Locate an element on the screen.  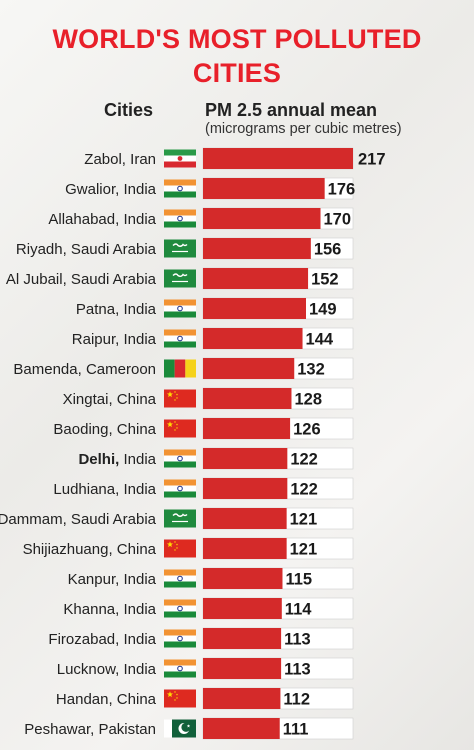
city-name: Xingtai, is located at coordinates (88, 399).